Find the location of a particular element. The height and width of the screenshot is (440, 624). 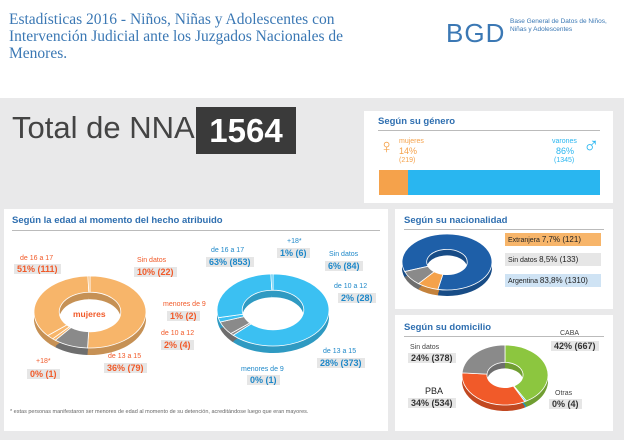

varones-icon: ♂ is located at coordinates (591, 145).